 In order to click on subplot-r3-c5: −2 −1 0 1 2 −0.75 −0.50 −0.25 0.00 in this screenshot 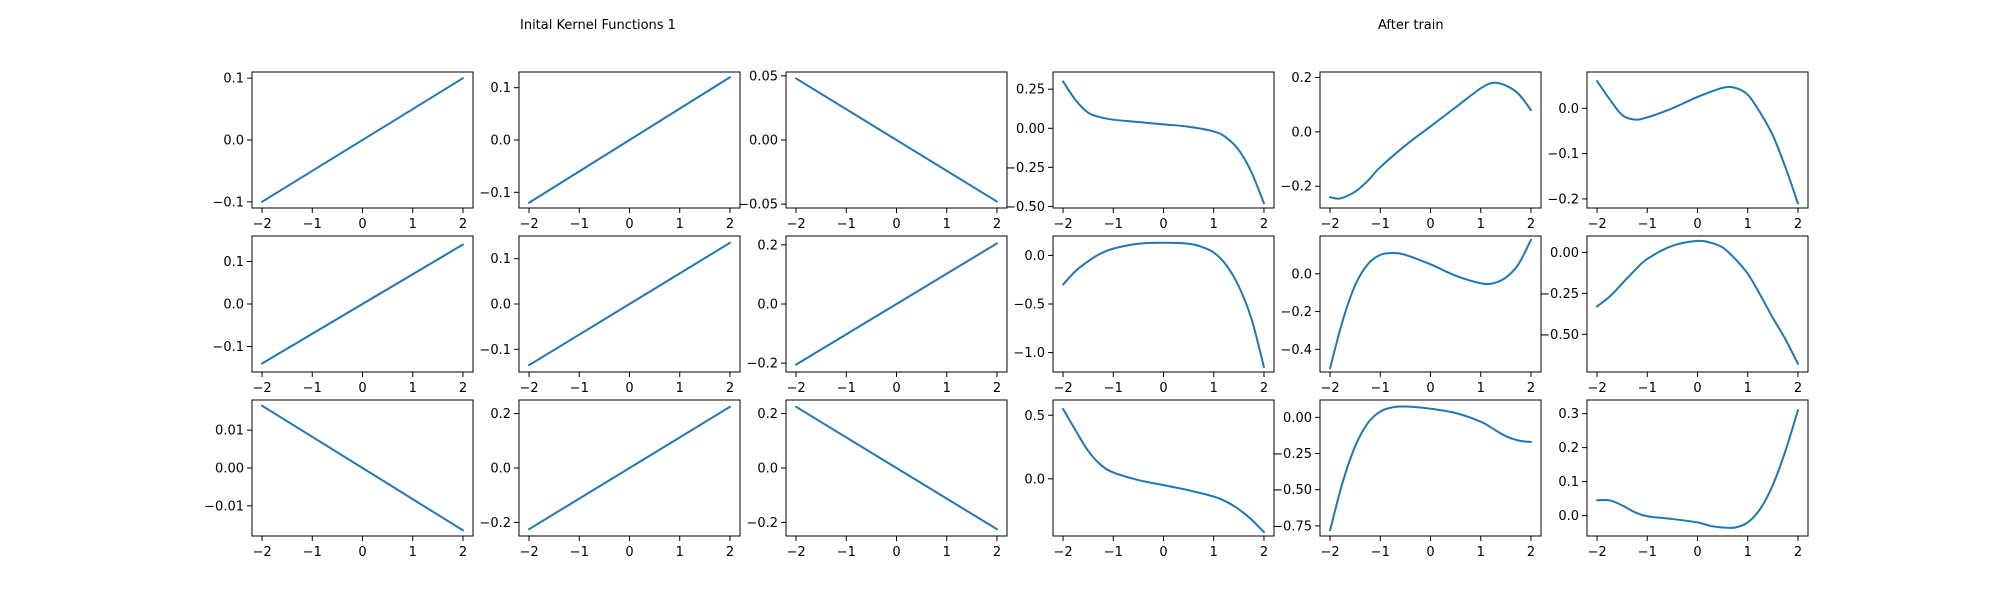, I will do `click(1407, 479)`.